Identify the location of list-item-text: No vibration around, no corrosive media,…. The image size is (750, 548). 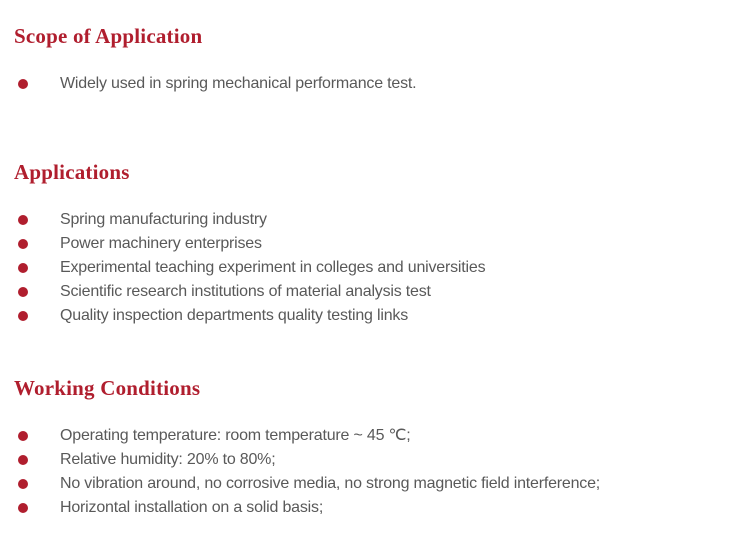
(330, 483).